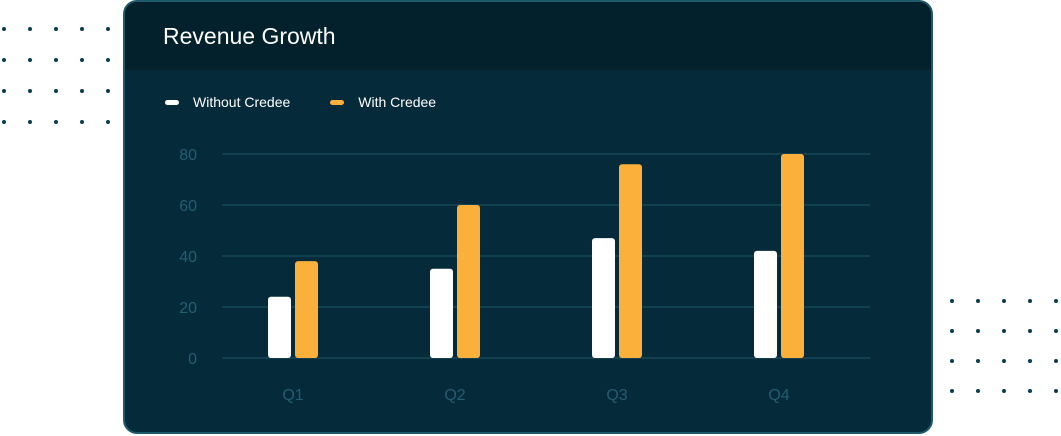 The width and height of the screenshot is (1061, 436). I want to click on legend-item-with-credee: With Credee, so click(383, 102).